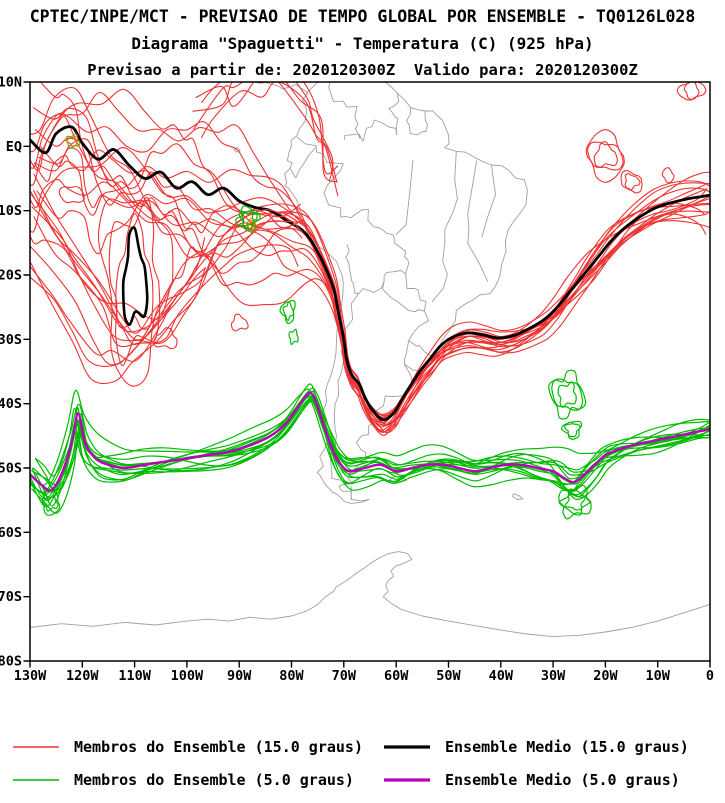  Describe the element at coordinates (396, 676) in the screenshot. I see `x-axis-label: 60W` at that location.